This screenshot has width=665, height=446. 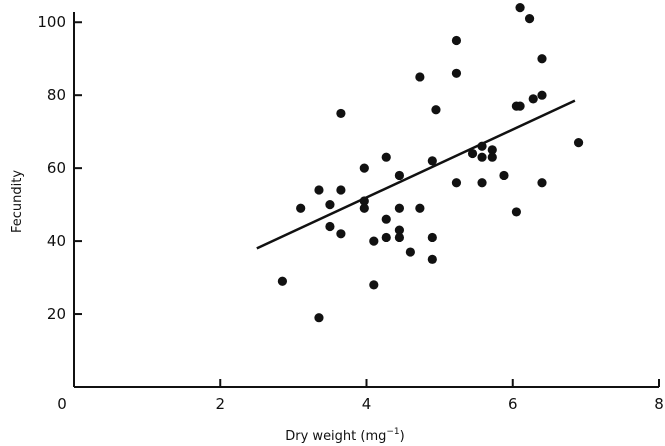 What do you see at coordinates (659, 404) in the screenshot?
I see `x-tick-label: 8` at bounding box center [659, 404].